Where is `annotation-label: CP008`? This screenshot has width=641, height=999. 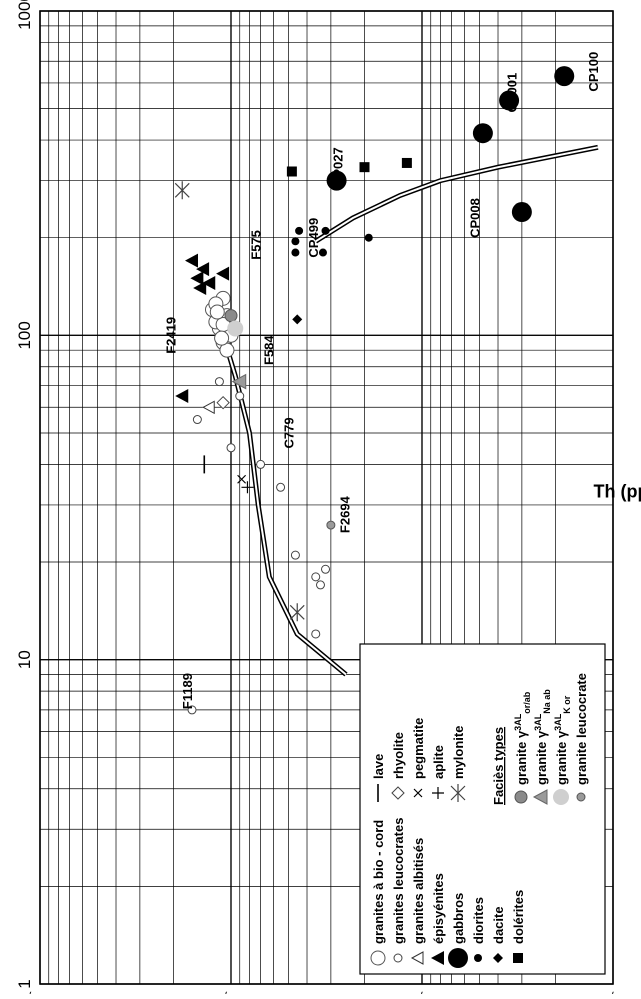
annotation-label: CP008 is located at coordinates (474, 218).